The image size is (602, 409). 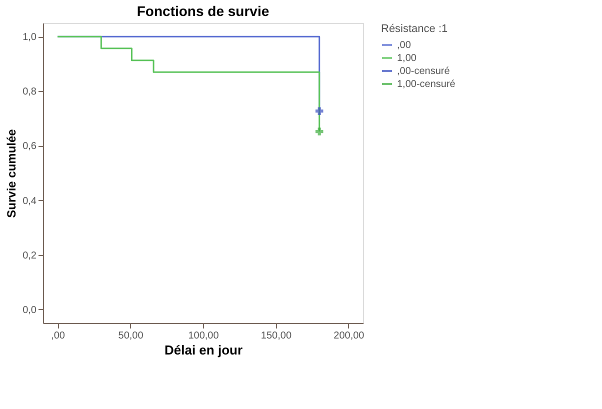 What do you see at coordinates (29, 38) in the screenshot?
I see `y-tick-label: 1,0` at bounding box center [29, 38].